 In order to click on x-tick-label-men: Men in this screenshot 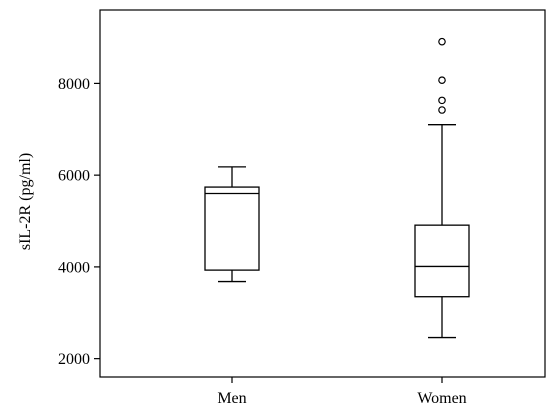, I will do `click(231, 398)`.